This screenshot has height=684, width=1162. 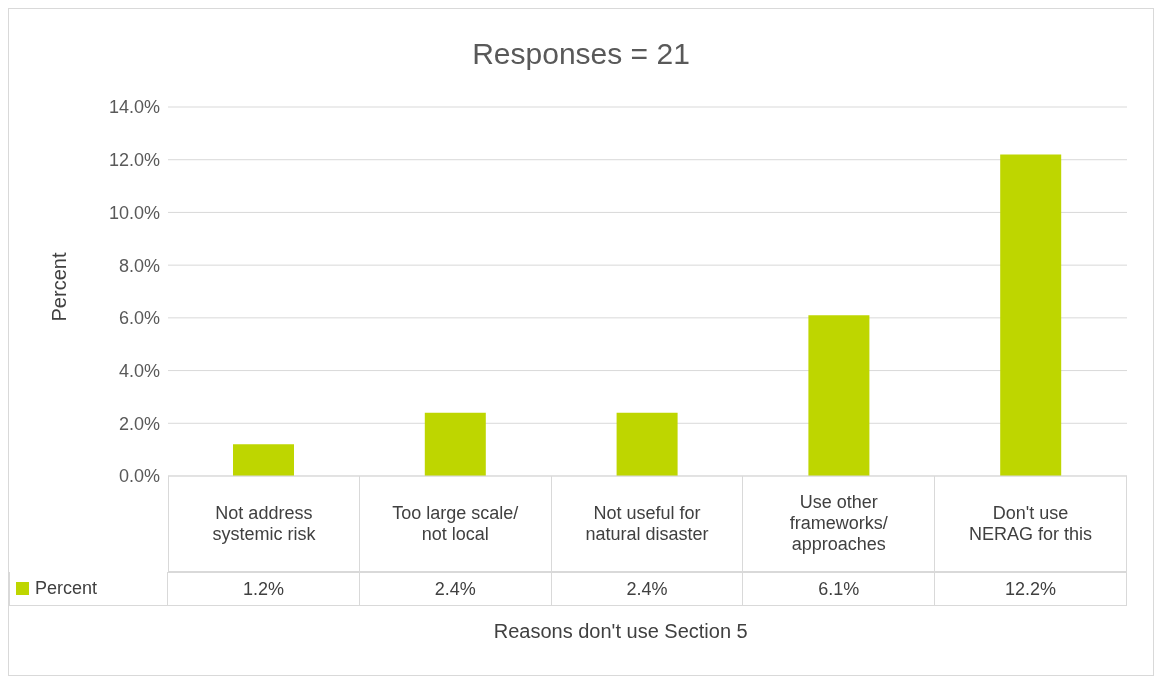 What do you see at coordinates (838, 523) in the screenshot?
I see `x-tick-label: Use other frameworks/ approaches` at bounding box center [838, 523].